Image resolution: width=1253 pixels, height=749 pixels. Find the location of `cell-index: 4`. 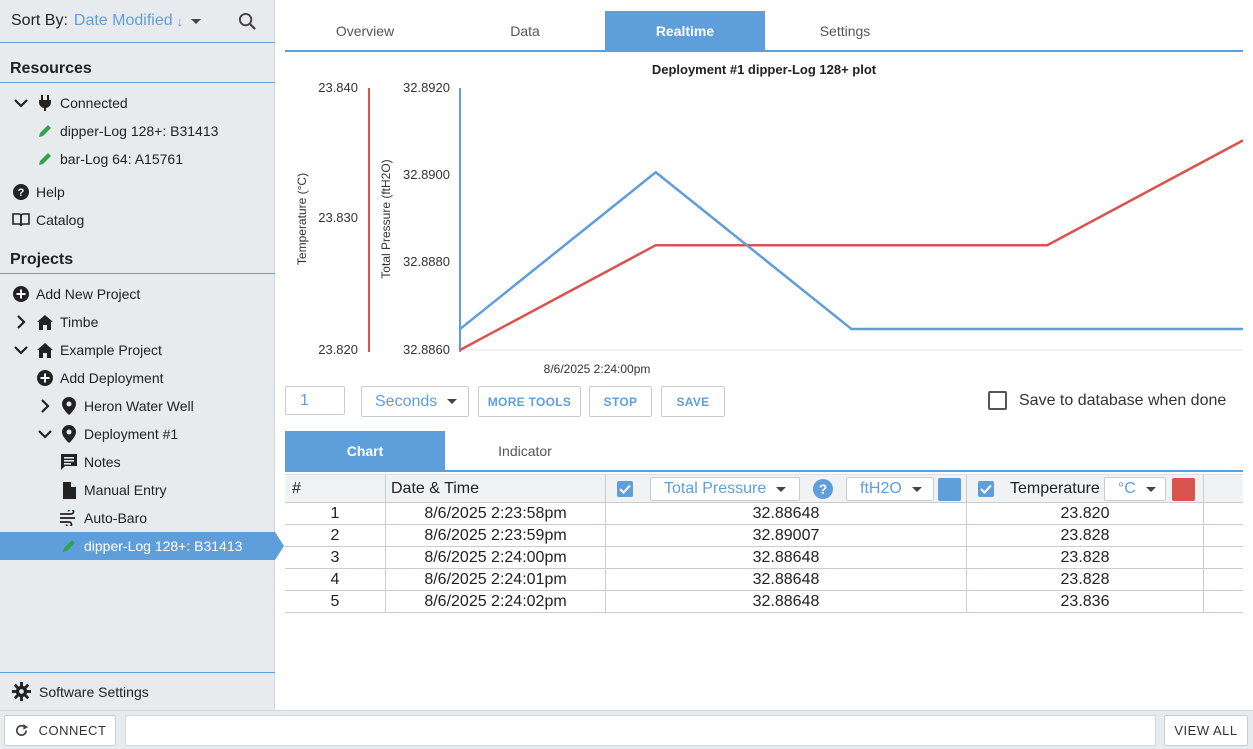

cell-index: 4 is located at coordinates (335, 580).